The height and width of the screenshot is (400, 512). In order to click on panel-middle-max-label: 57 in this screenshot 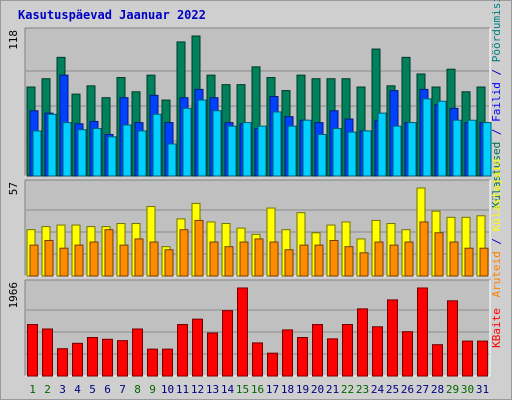, I will do `click(13, 188)`.